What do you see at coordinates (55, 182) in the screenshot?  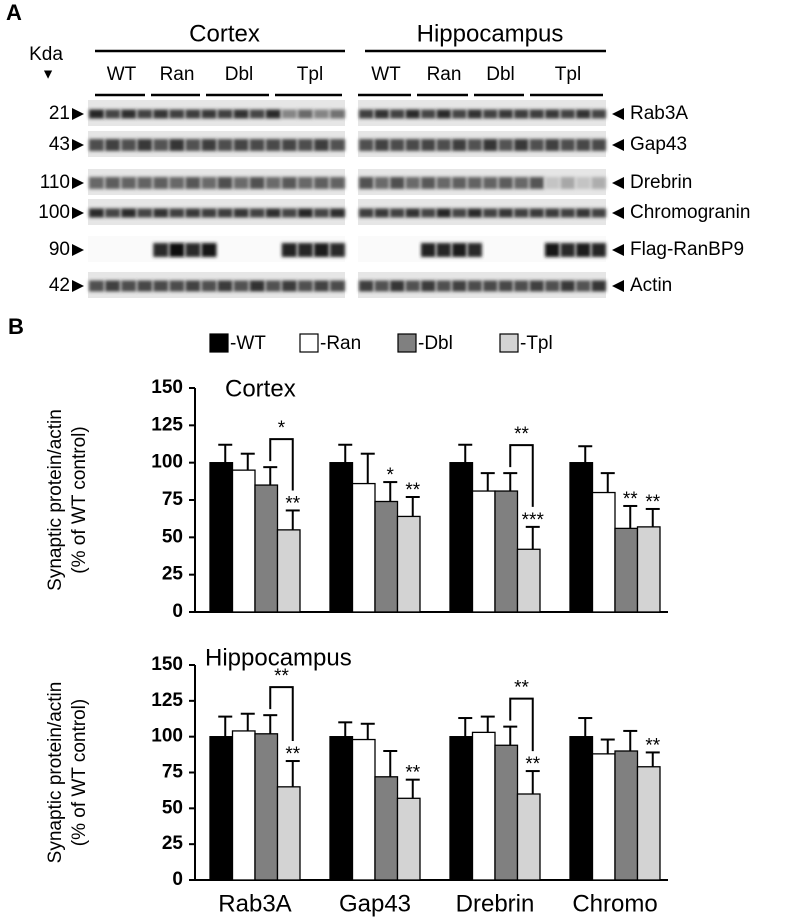 I see `kda-marker: 110` at bounding box center [55, 182].